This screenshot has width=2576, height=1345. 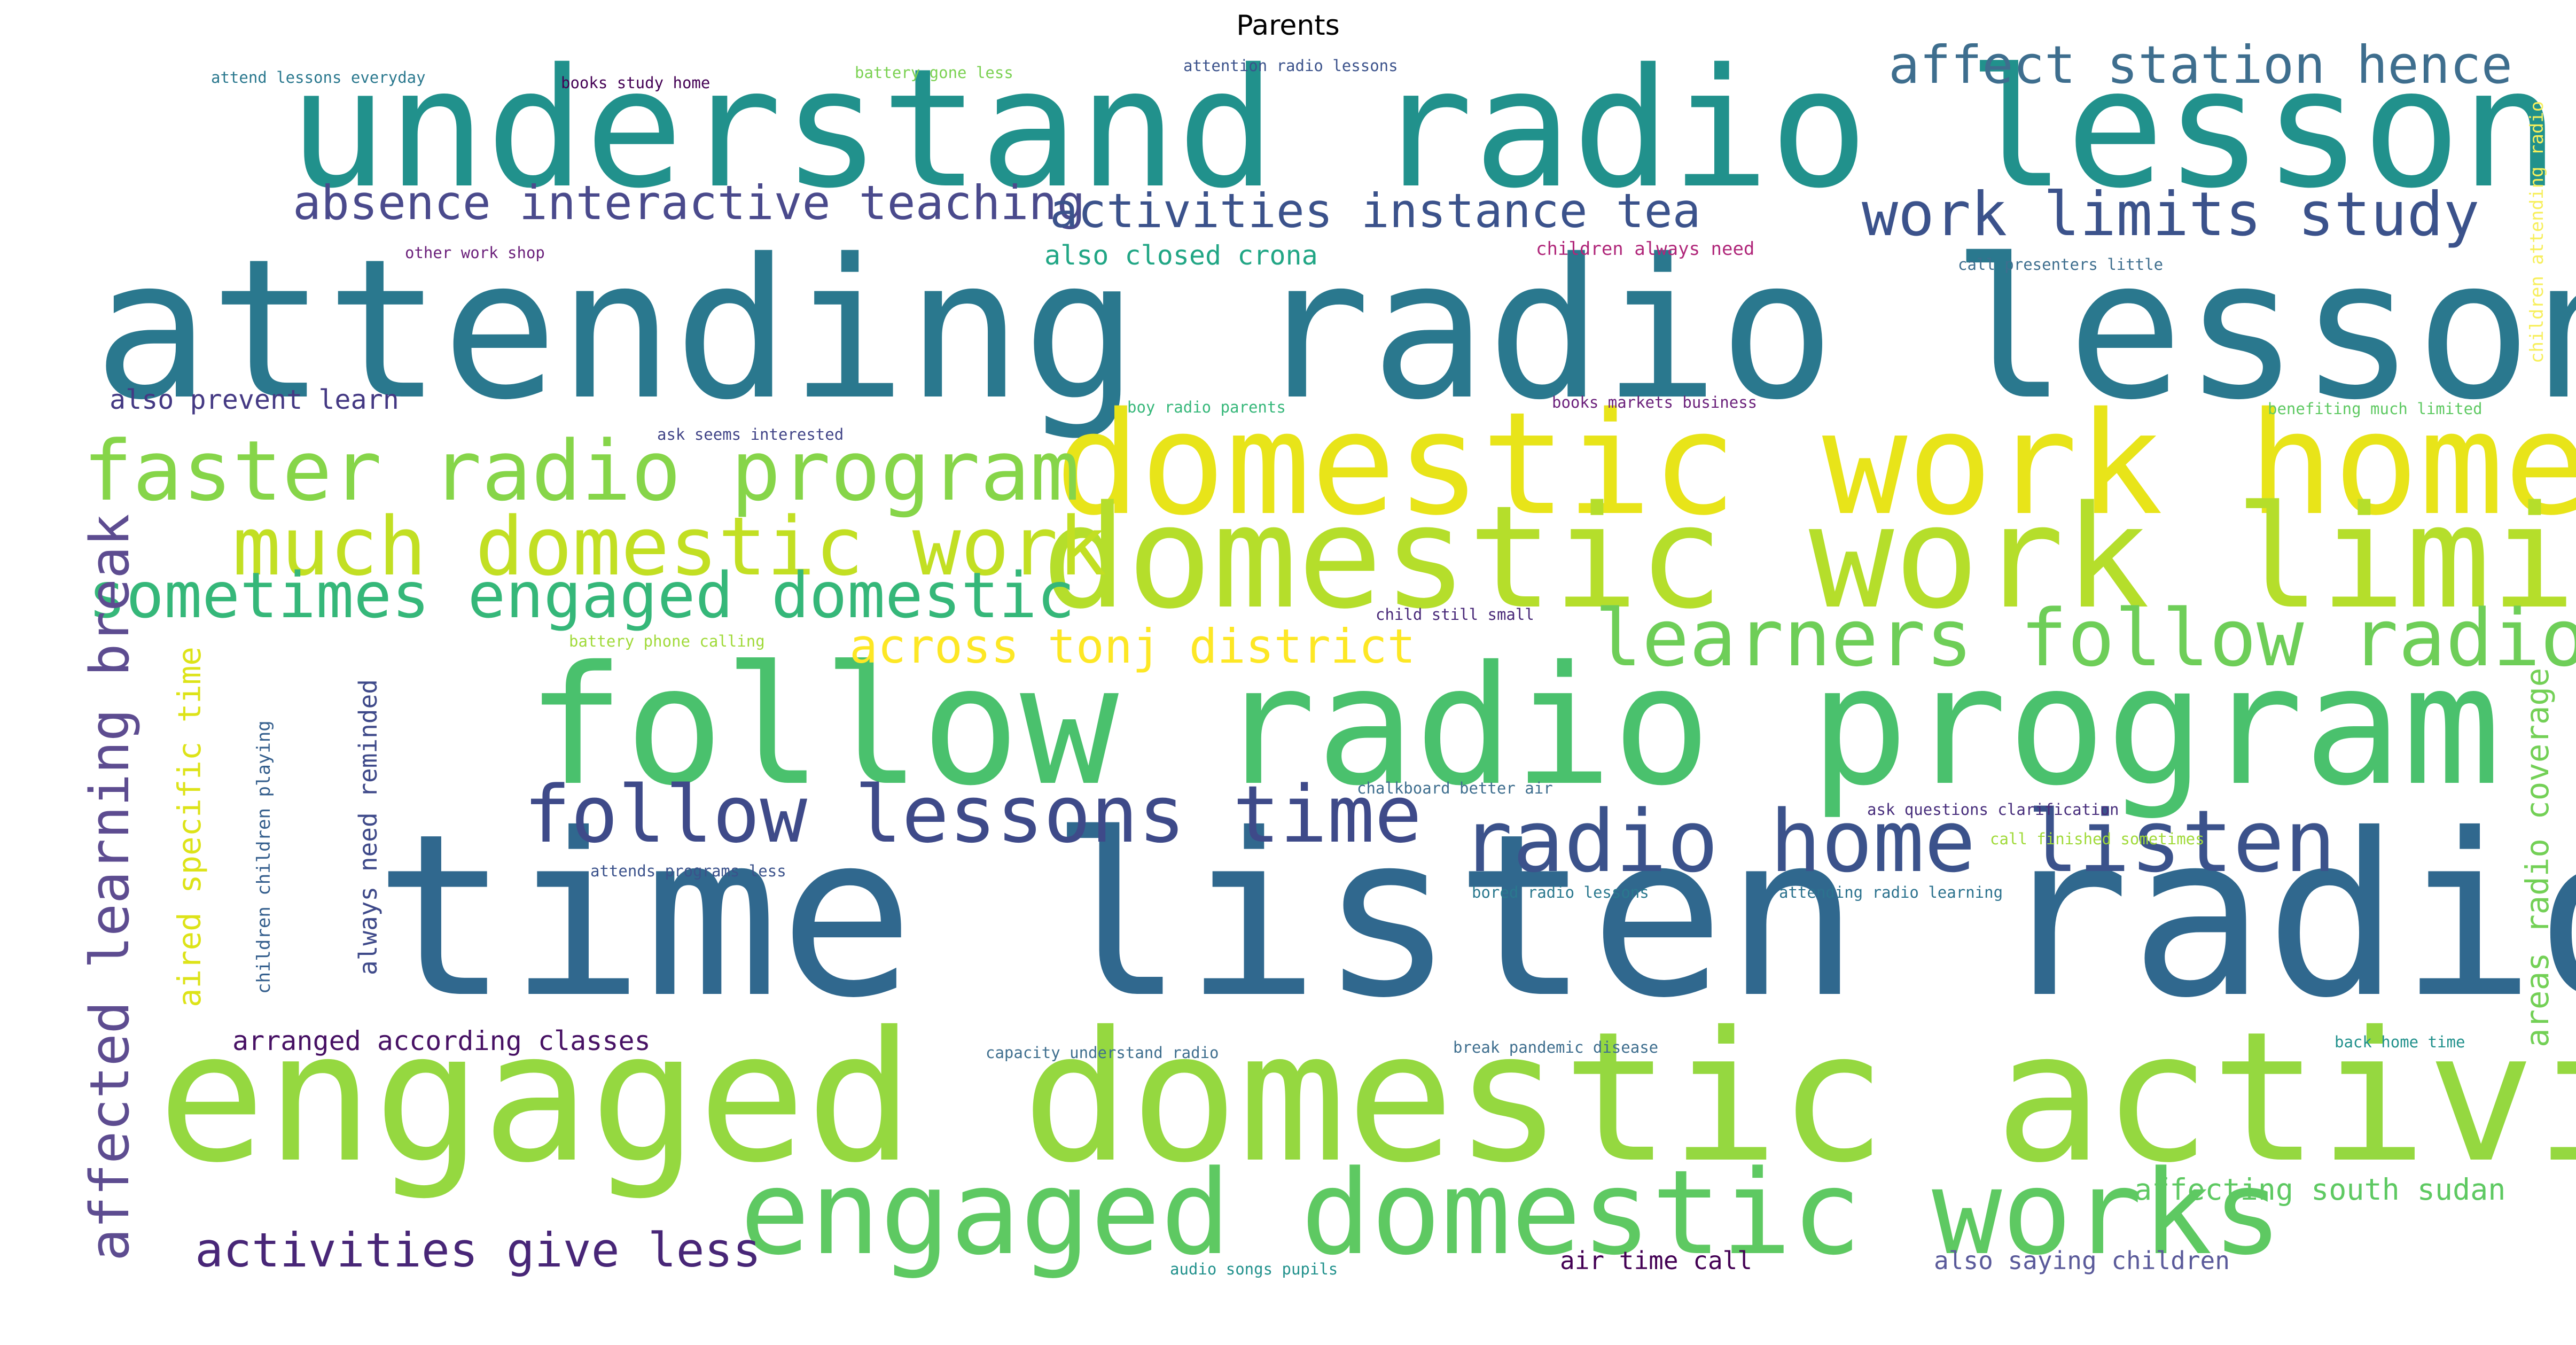 I want to click on word-call-finished-sometimes: call finished sometimes, so click(x=2097, y=839).